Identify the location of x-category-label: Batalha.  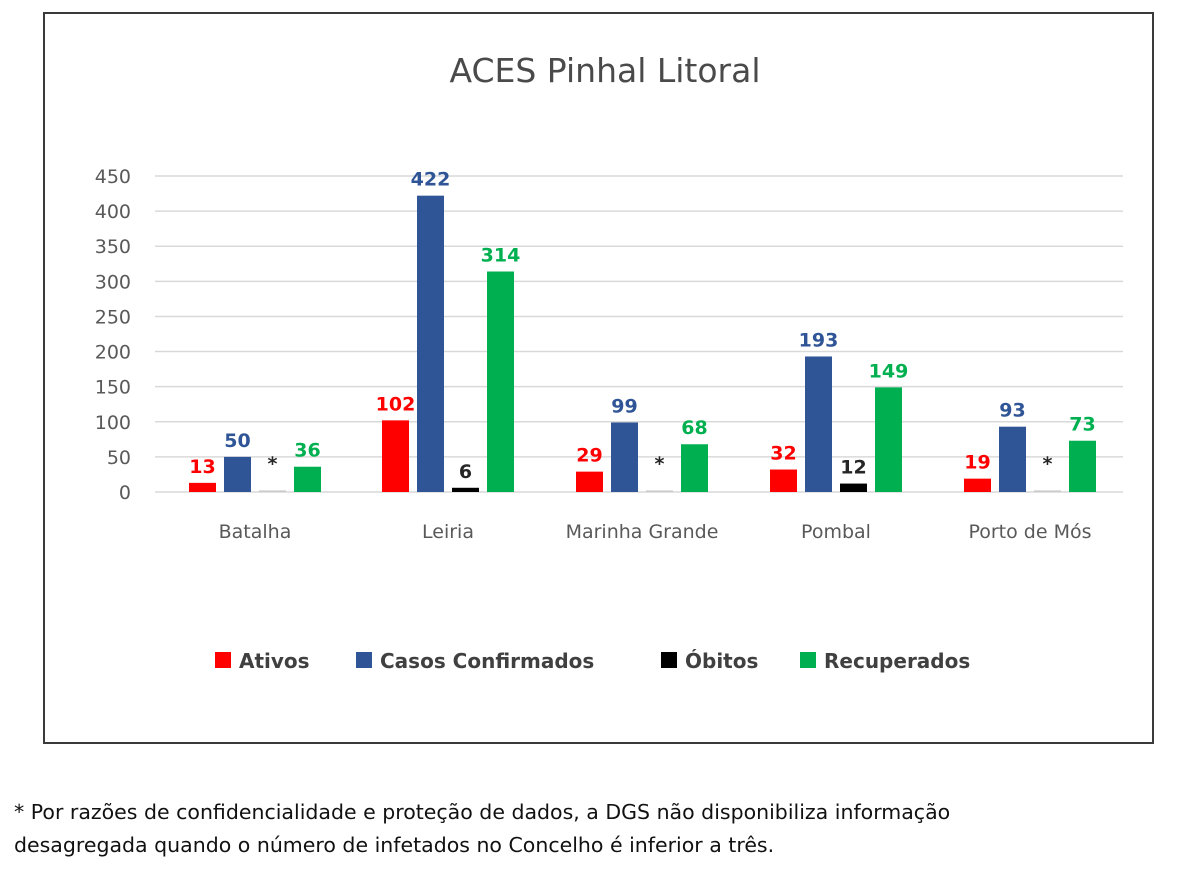
(255, 532).